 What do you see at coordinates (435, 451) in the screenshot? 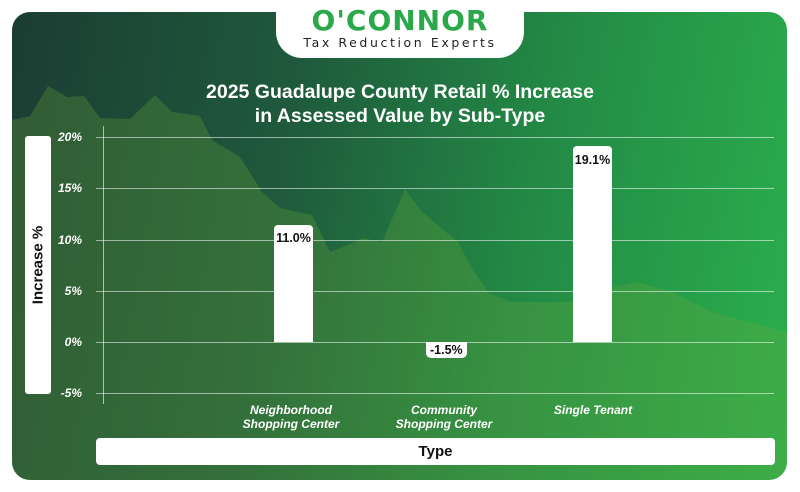
I see `x-axis-label: Type` at bounding box center [435, 451].